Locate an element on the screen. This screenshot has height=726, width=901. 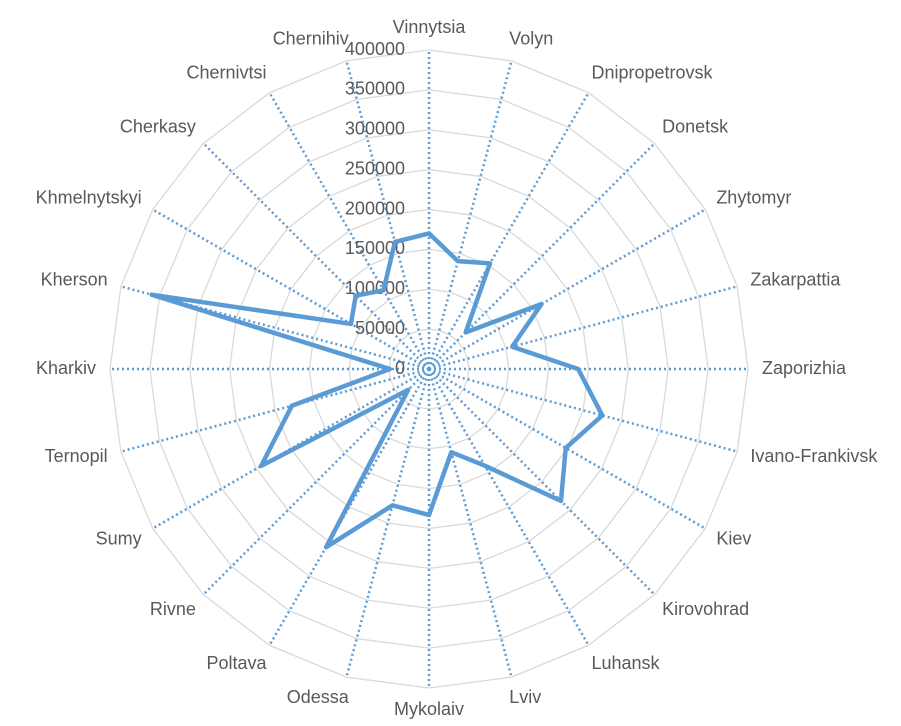
category-label: Sumy is located at coordinates (119, 538).